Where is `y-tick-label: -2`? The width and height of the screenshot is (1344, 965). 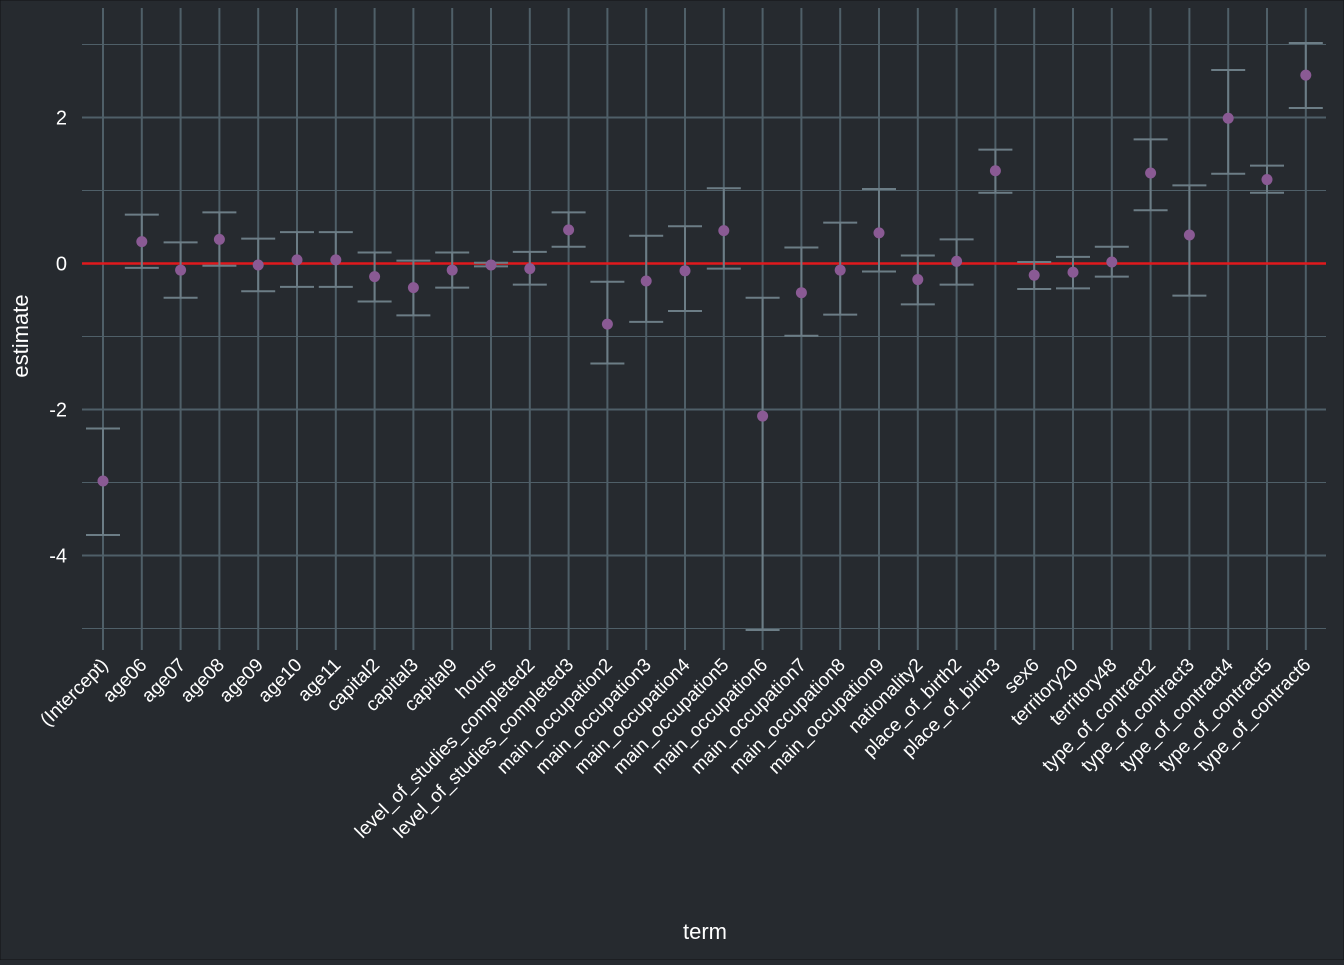 y-tick-label: -2 is located at coordinates (58, 411).